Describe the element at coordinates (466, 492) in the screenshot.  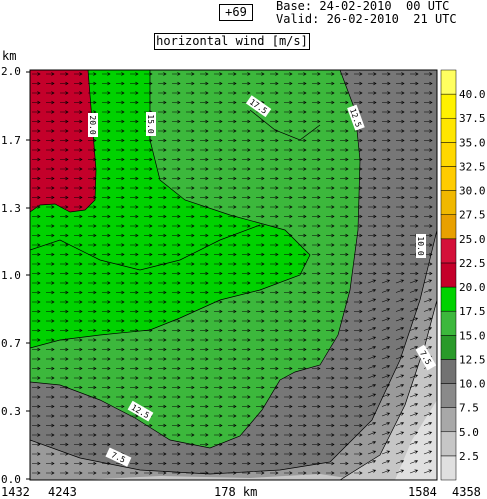
I see `x-end-label-2: 4358` at that location.